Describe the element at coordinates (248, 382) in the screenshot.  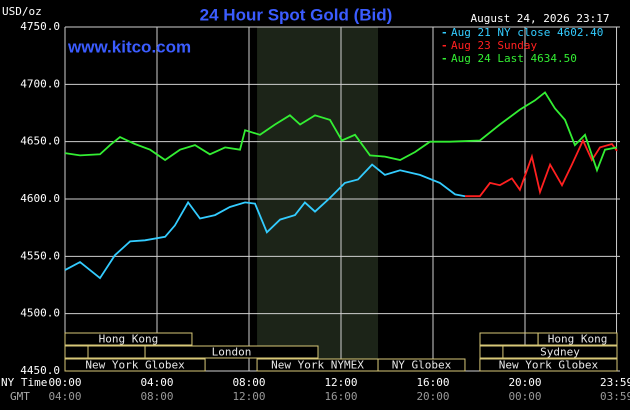
I see `x-tick-label: 08:00` at that location.